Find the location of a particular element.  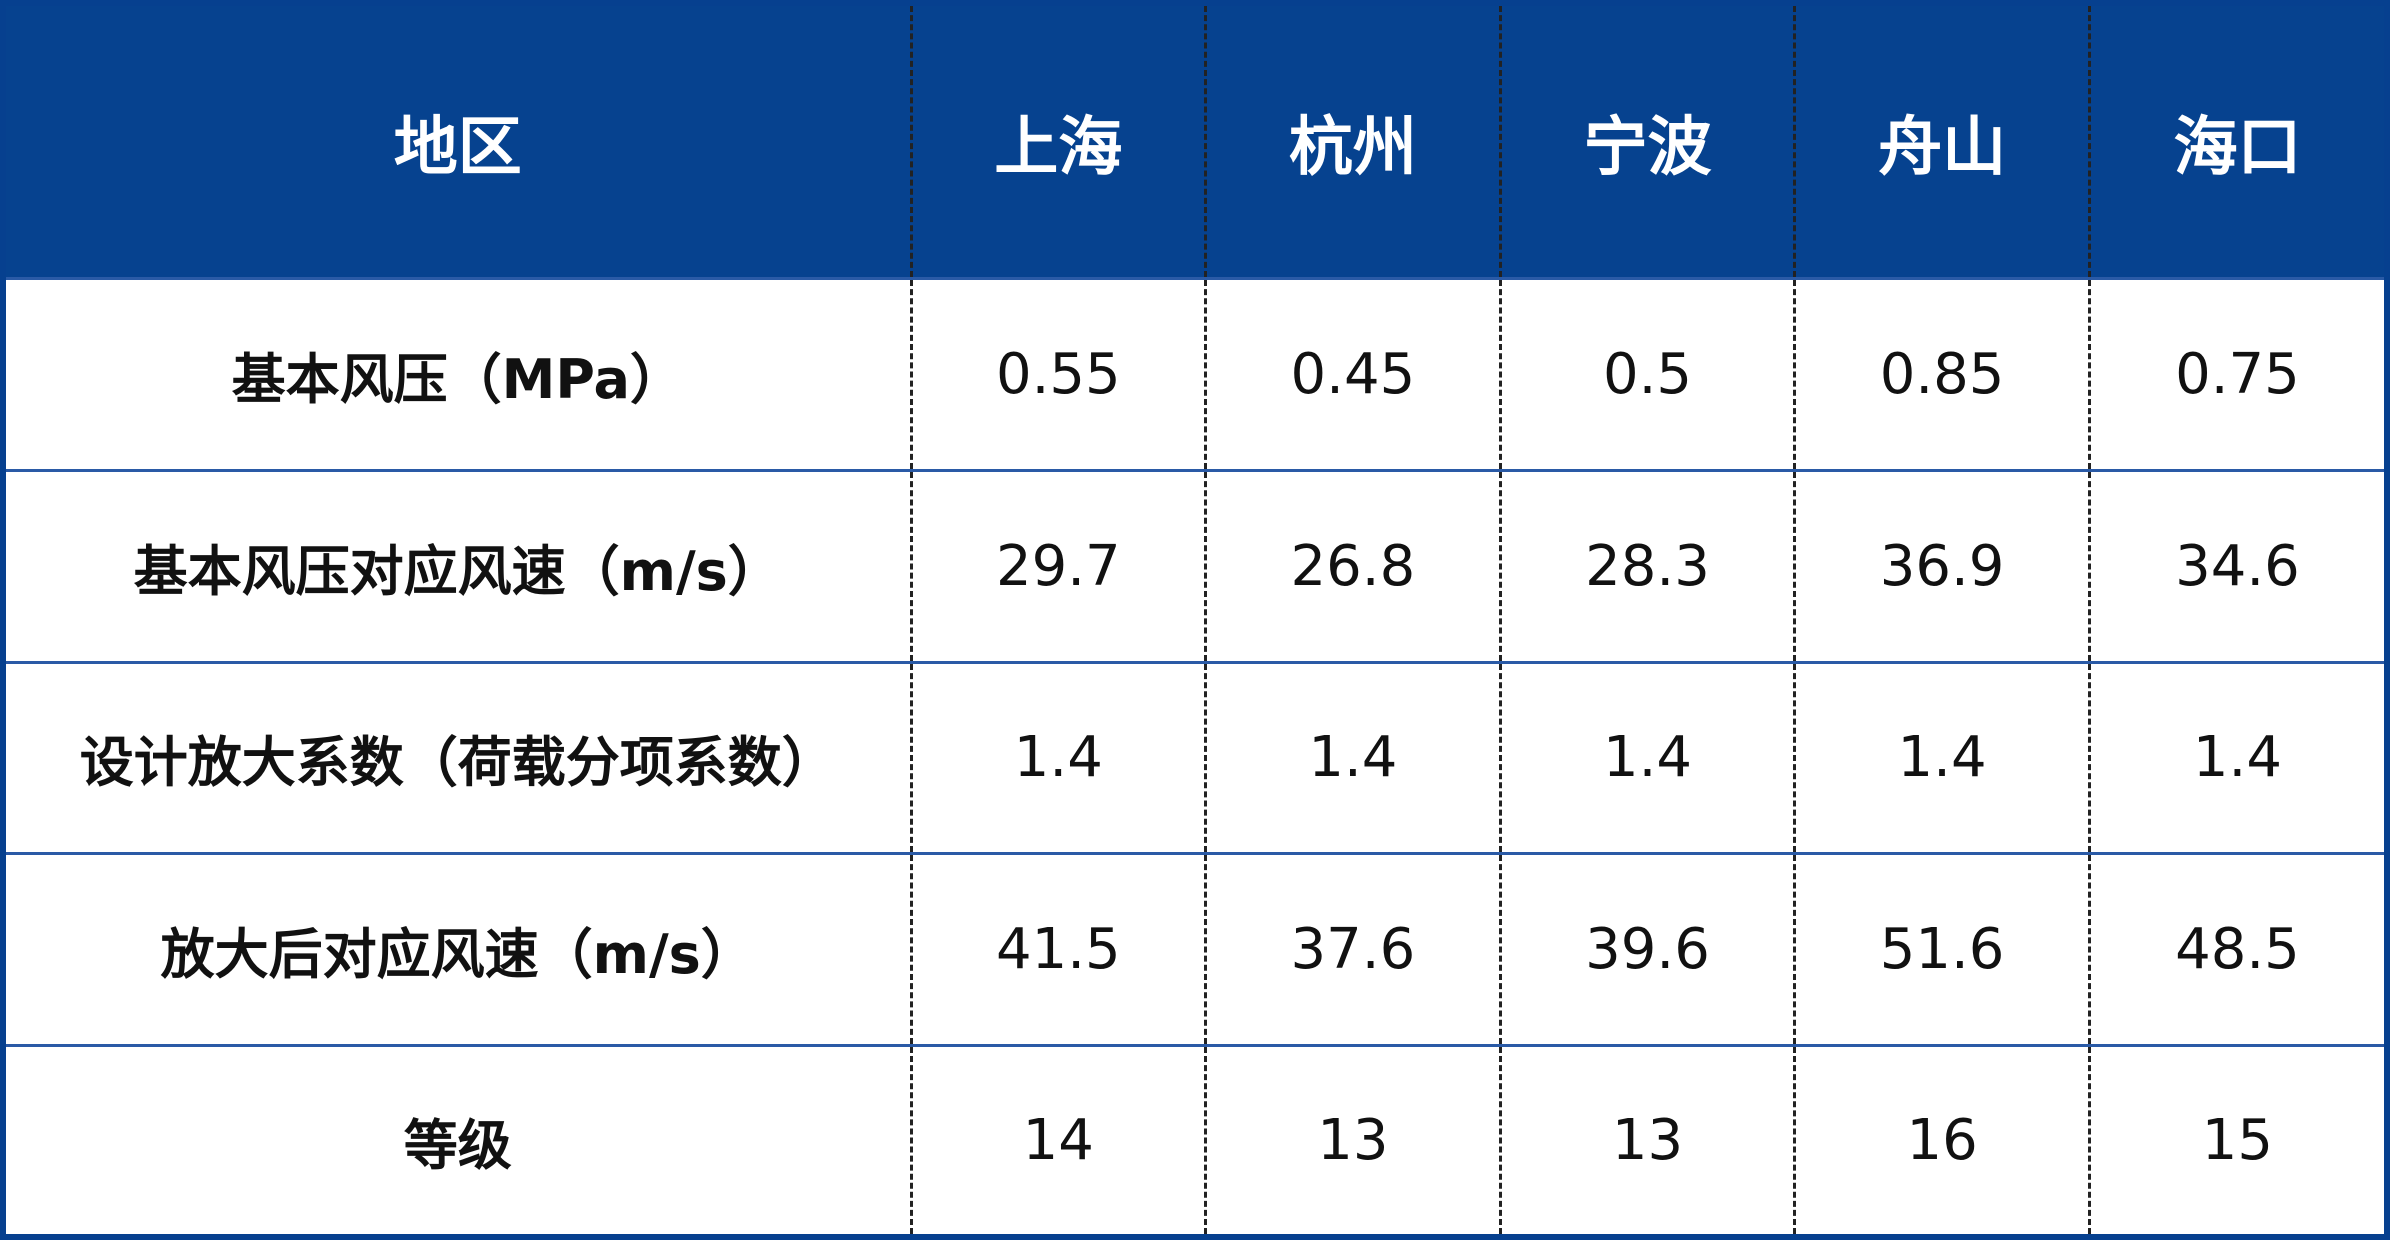

value-cell: 15 is located at coordinates (2235, 1139).